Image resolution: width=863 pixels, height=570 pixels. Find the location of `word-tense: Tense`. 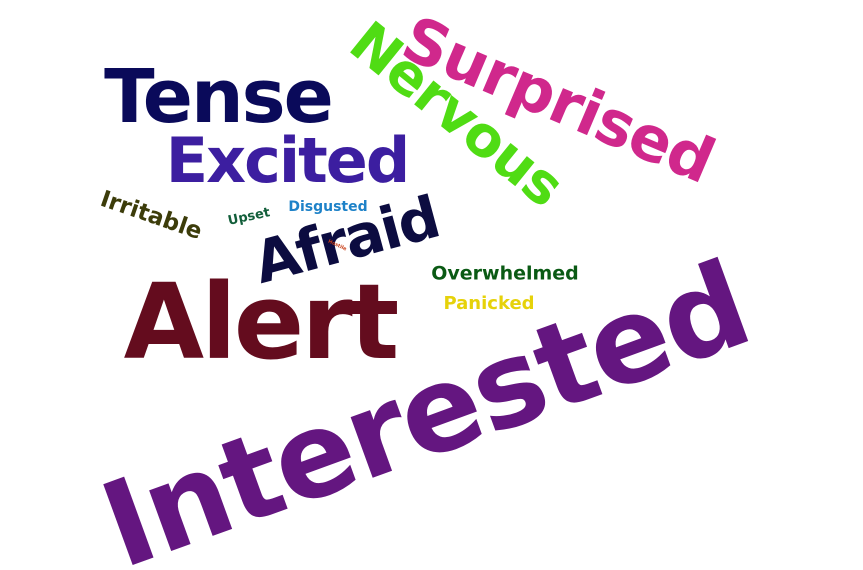

word-tense: Tense is located at coordinates (219, 97).